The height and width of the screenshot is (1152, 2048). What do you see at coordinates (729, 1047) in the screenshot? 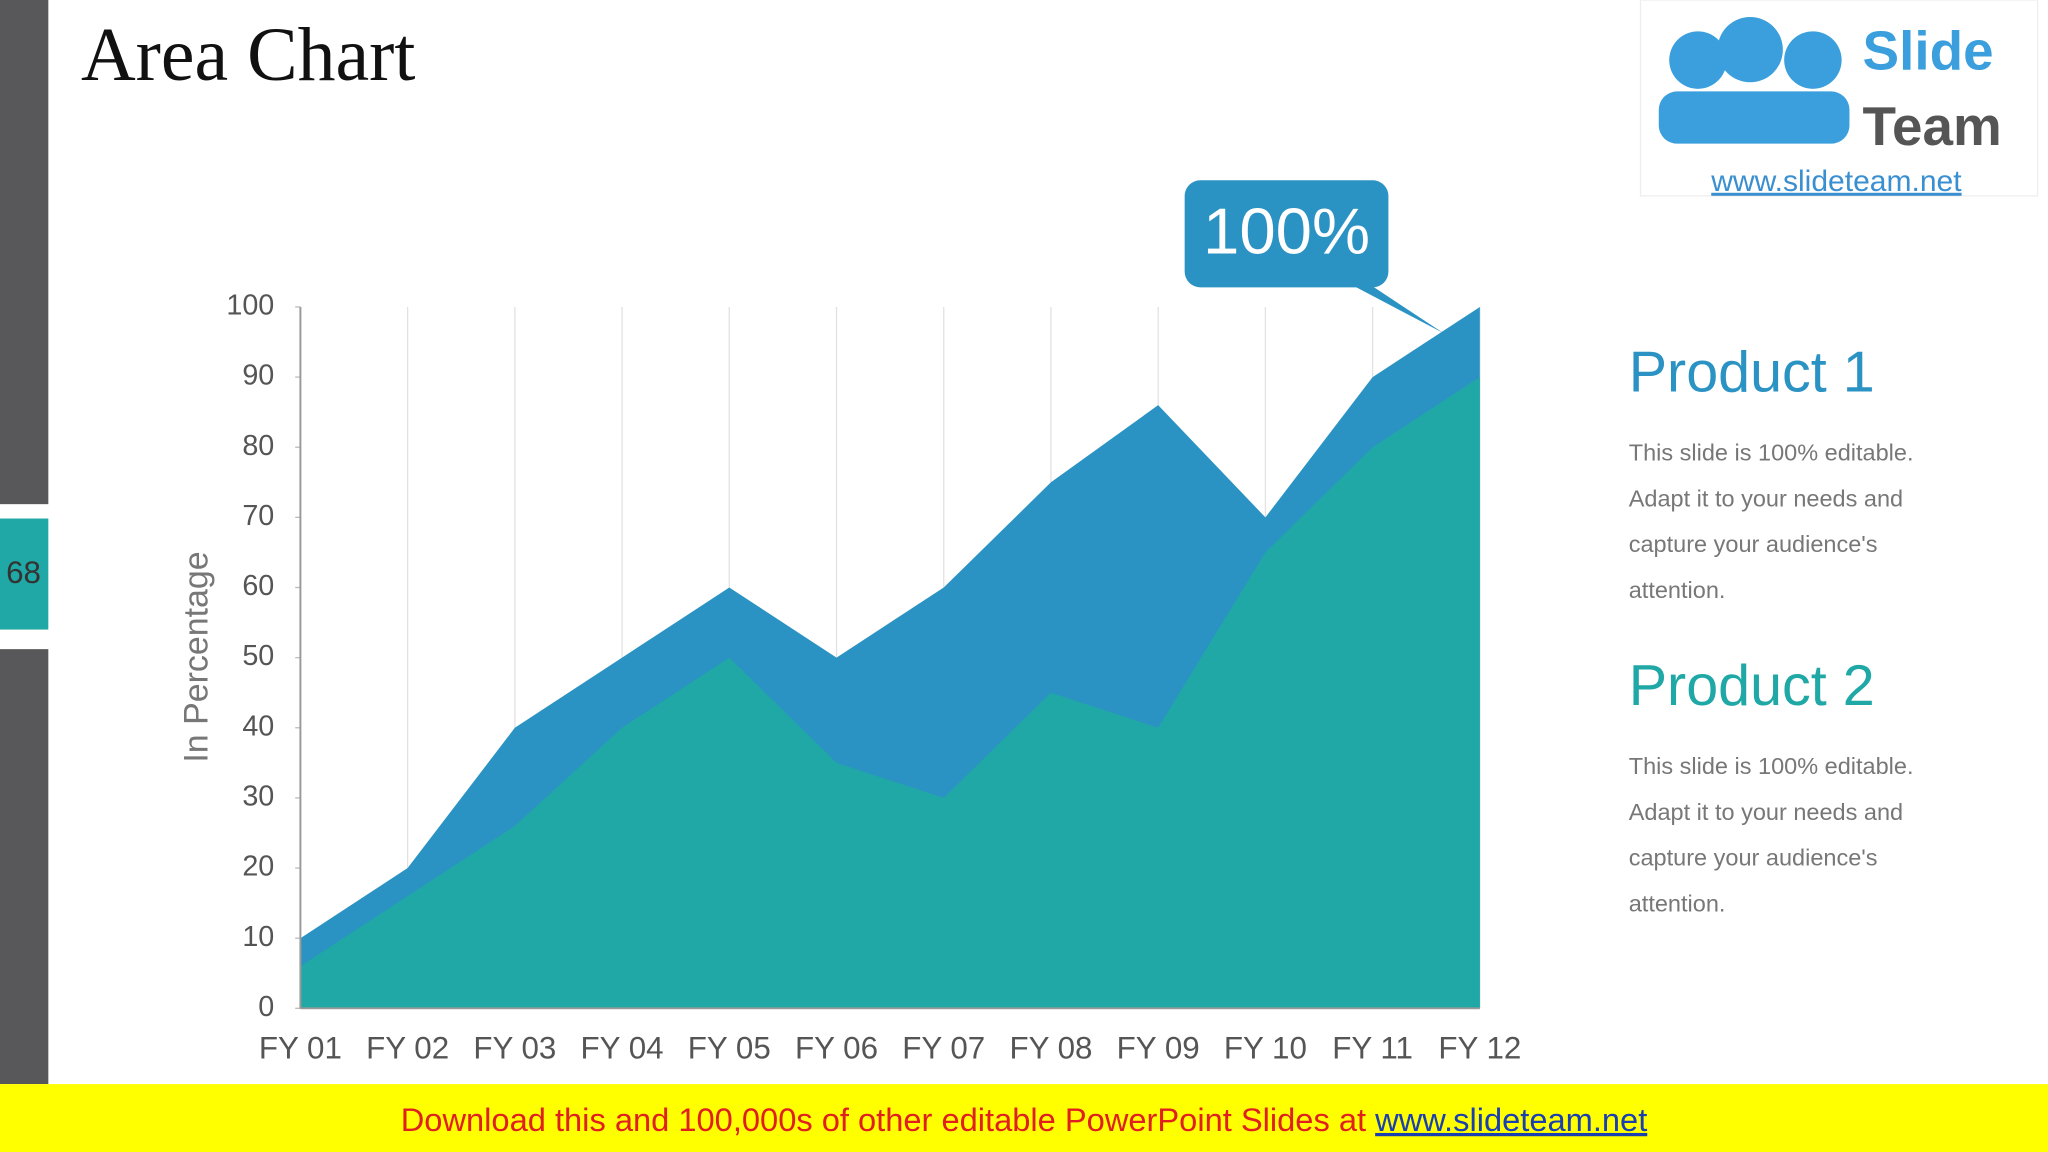
I see `x-tick-label: FY 05` at bounding box center [729, 1047].